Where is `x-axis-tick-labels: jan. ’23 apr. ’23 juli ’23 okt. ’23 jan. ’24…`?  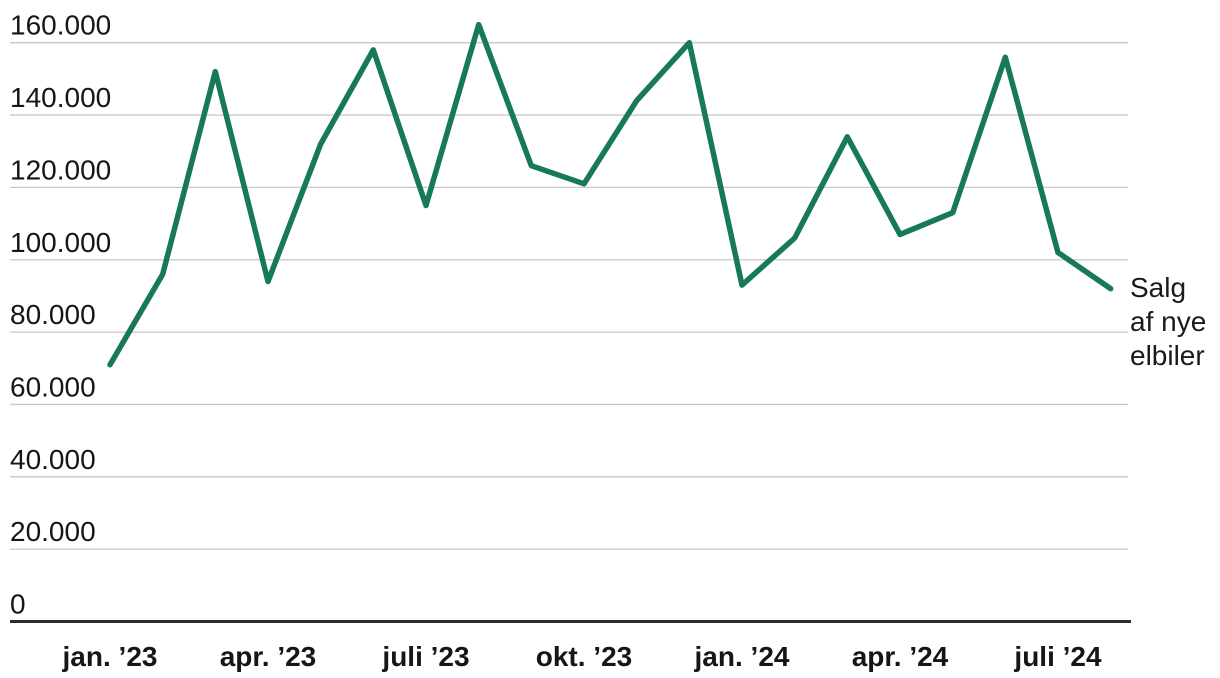 x-axis-tick-labels: jan. ’23 apr. ’23 juli ’23 okt. ’23 jan. ’24… is located at coordinates (582, 656).